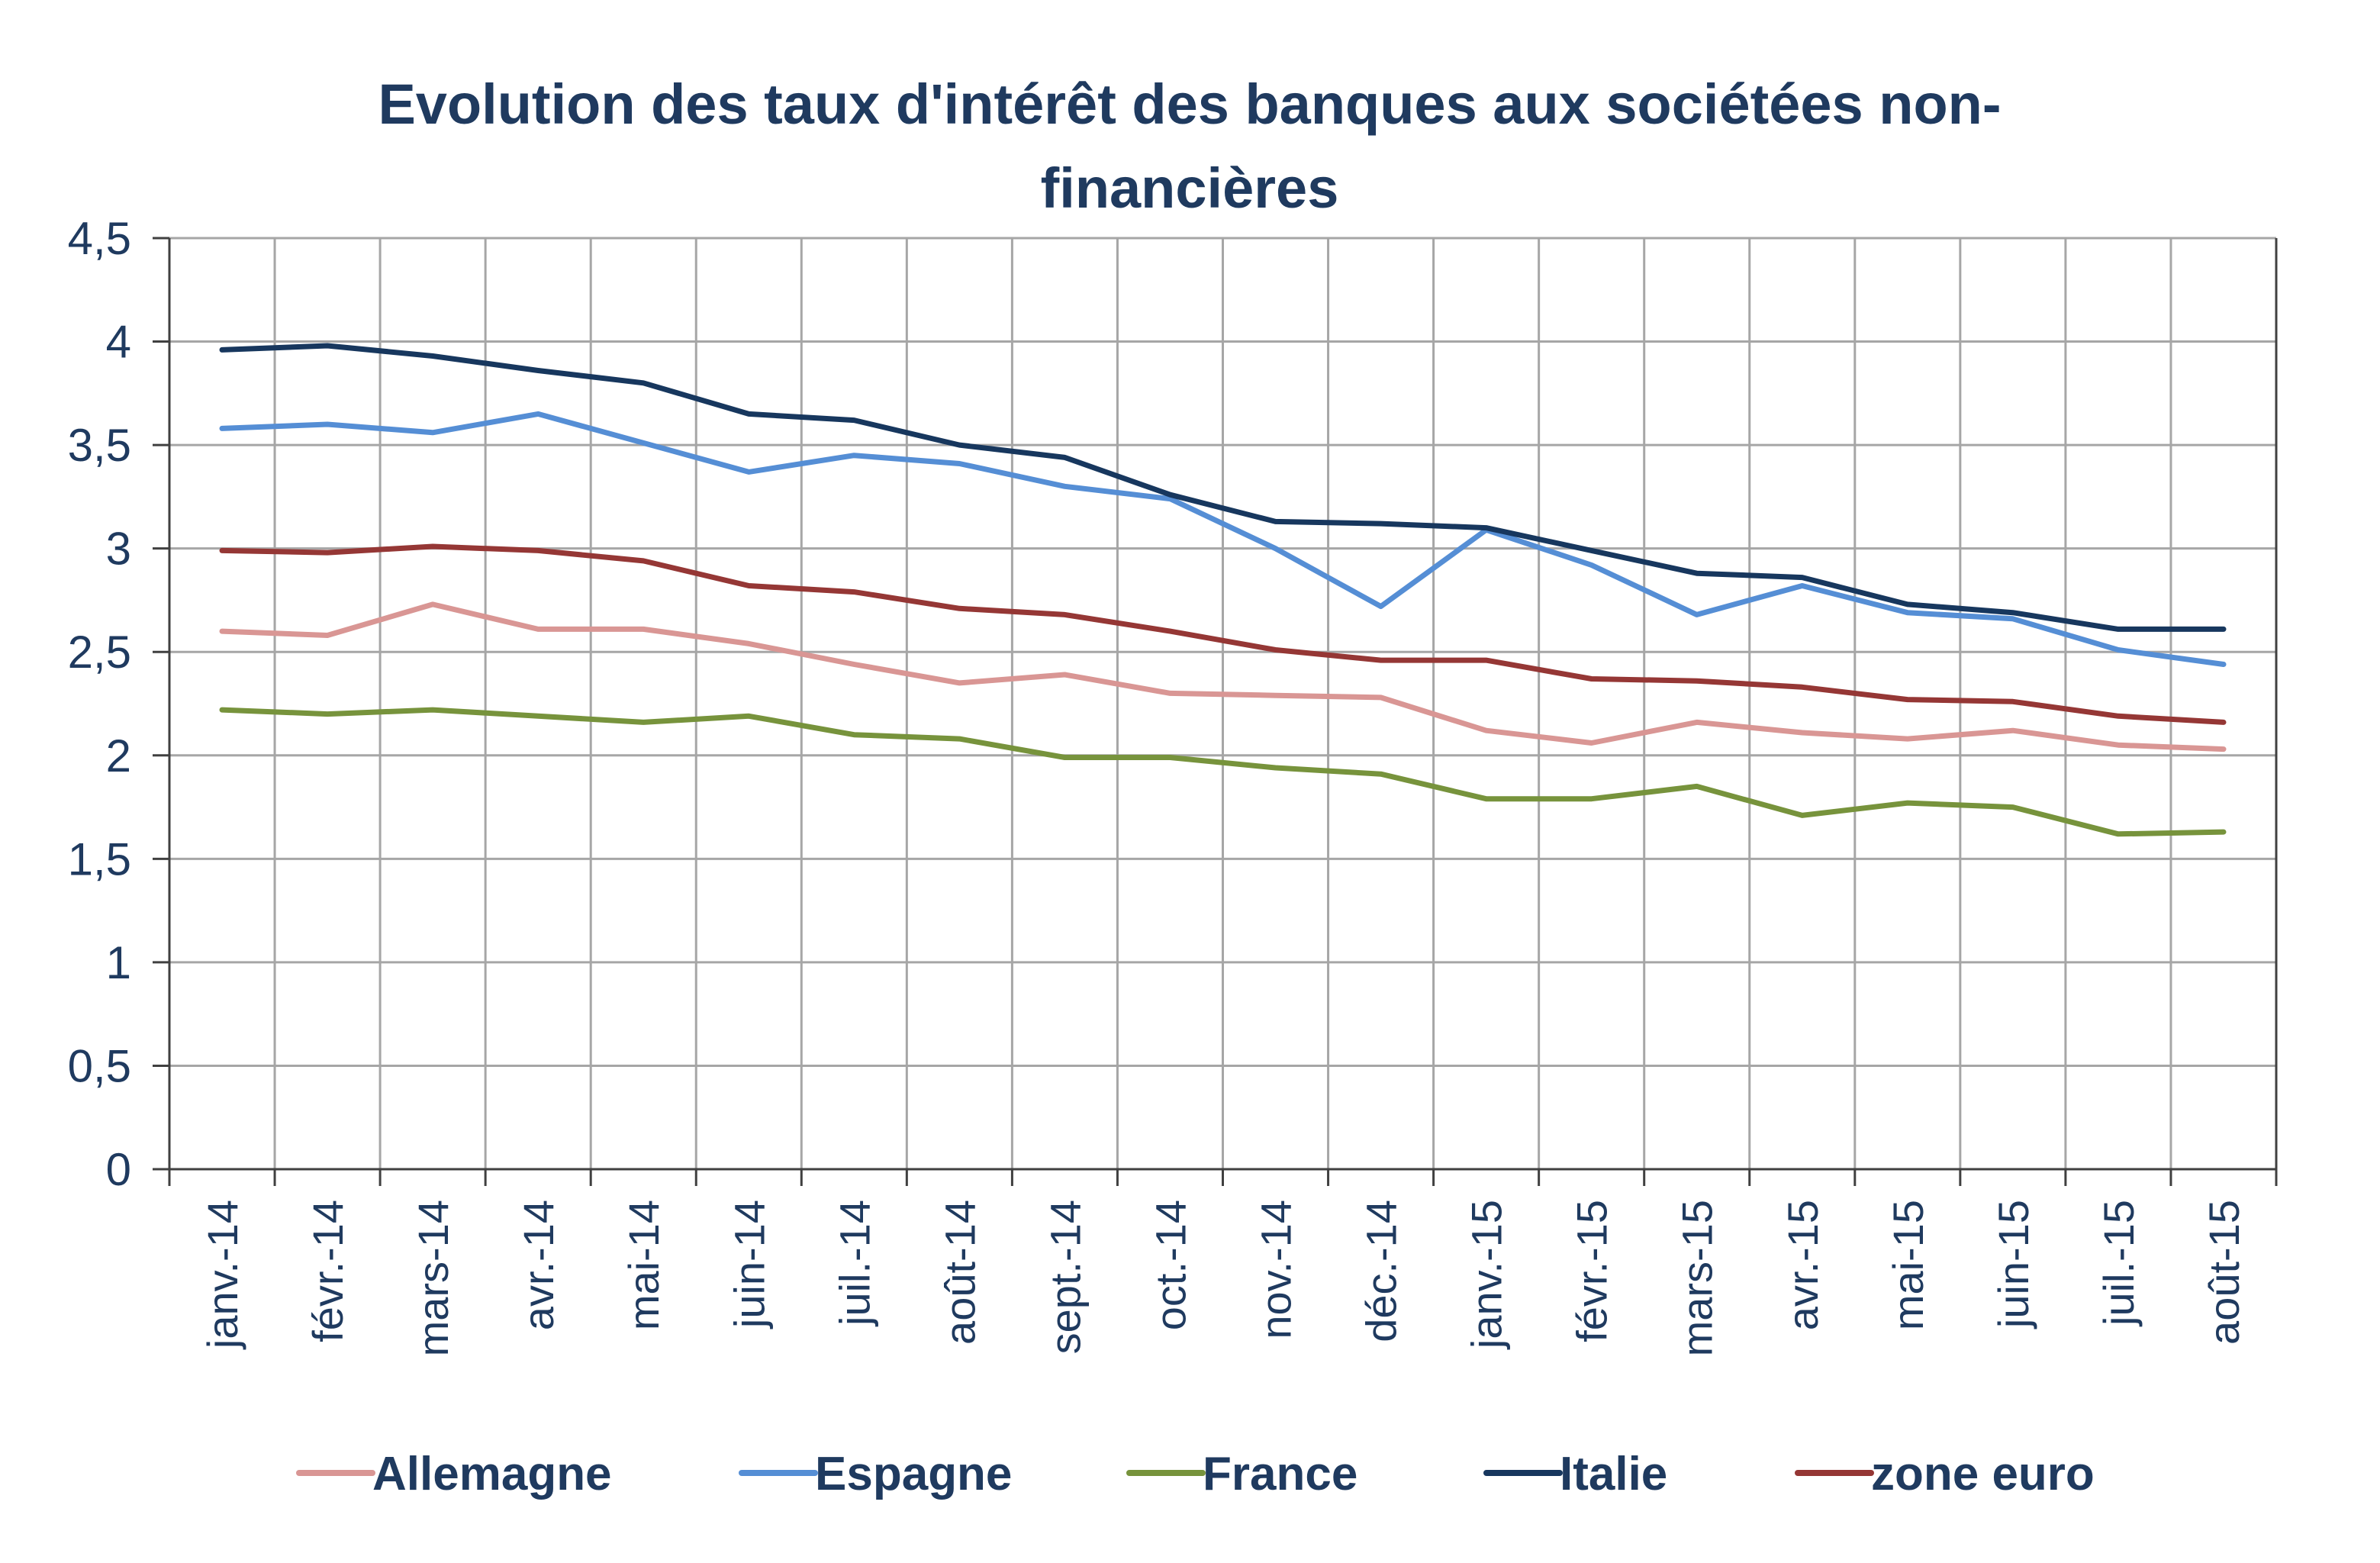 This screenshot has width=2380, height=1563. What do you see at coordinates (100, 652) in the screenshot?
I see `y-tick-label: 2,5` at bounding box center [100, 652].